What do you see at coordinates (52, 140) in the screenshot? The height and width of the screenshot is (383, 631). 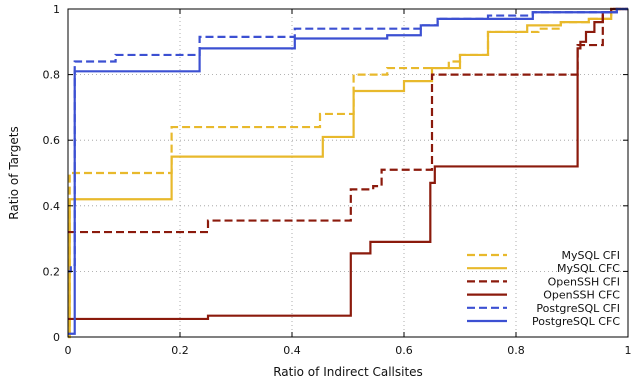 I see `y-tick-label: 0.6` at bounding box center [52, 140].